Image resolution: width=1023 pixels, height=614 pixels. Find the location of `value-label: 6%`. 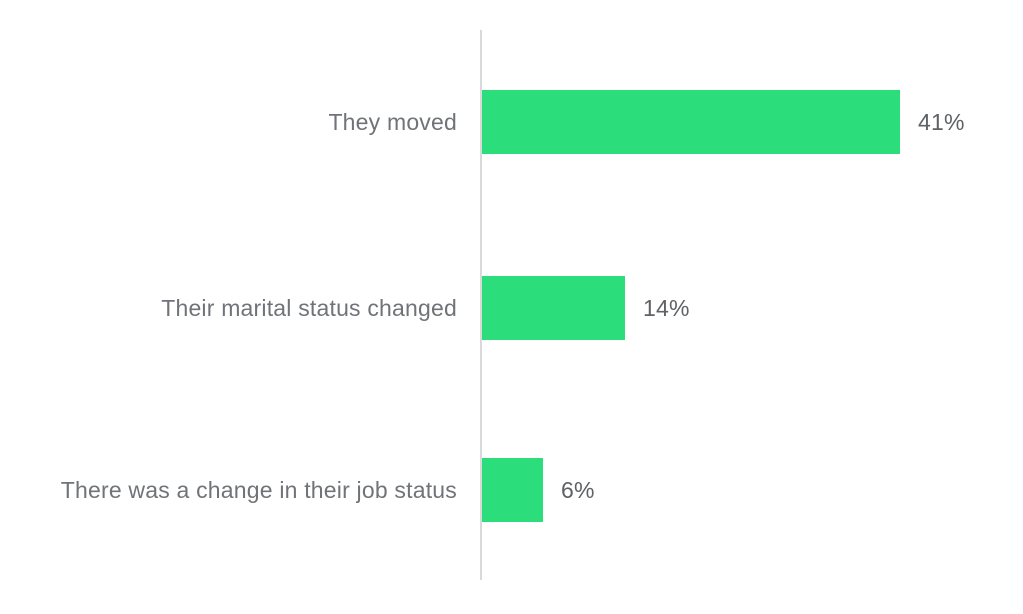

value-label: 6% is located at coordinates (578, 489).